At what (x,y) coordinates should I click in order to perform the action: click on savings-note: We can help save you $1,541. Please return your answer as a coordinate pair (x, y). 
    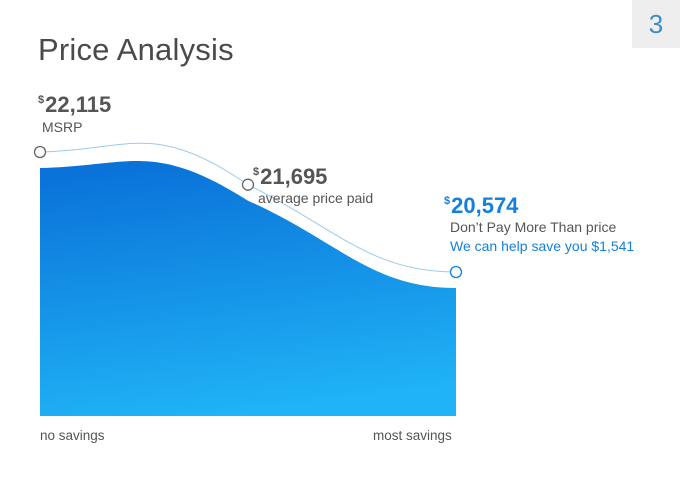
    Looking at the image, I should click on (542, 246).